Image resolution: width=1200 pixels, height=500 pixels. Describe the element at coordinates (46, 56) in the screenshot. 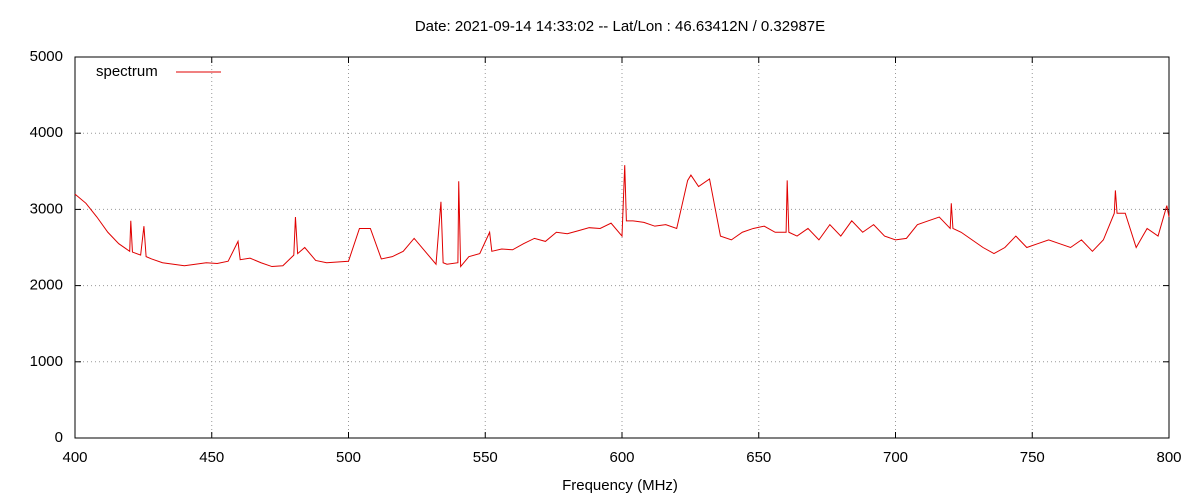

I see `y-tick-label: 5000` at that location.